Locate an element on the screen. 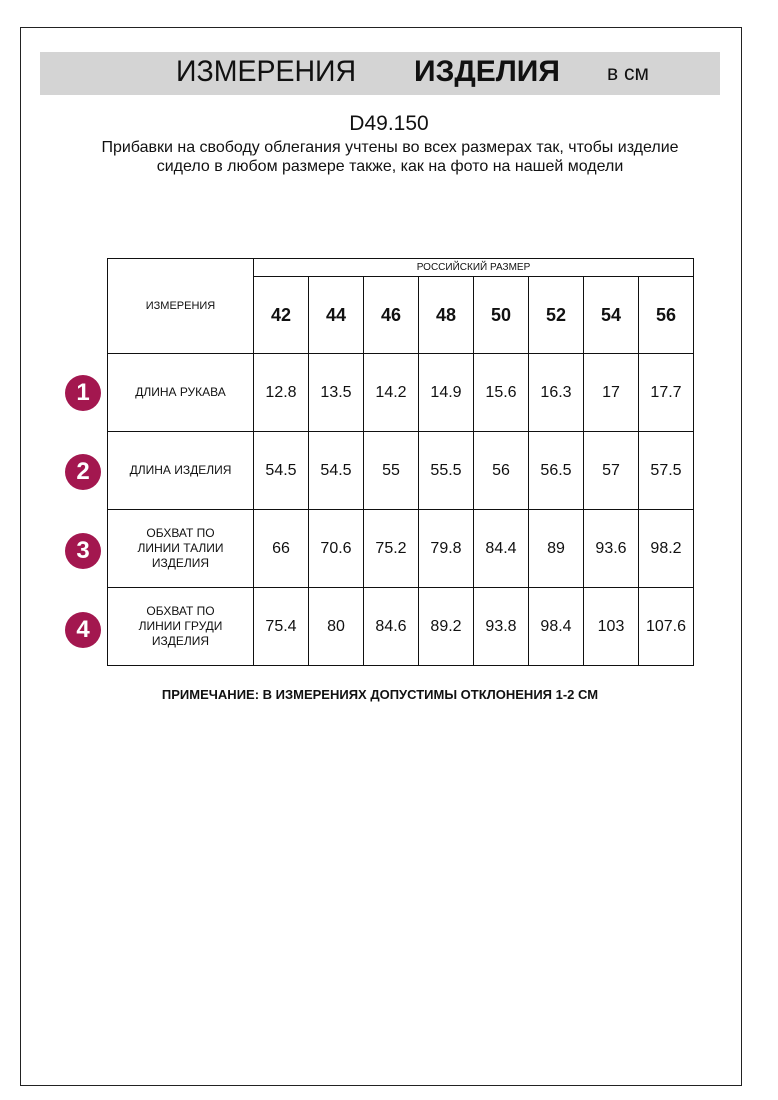 Image resolution: width=778 pixels, height=1100 pixels. row-label: ОБХВАТ ПО ЛИНИИ ГРУДИ ИЗДЕЛИЯ is located at coordinates (180, 626).